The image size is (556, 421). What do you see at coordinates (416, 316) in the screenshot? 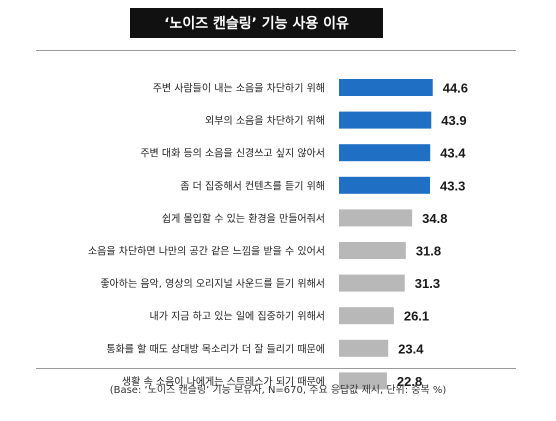
I see `value-label-8: 26.1` at bounding box center [416, 316].